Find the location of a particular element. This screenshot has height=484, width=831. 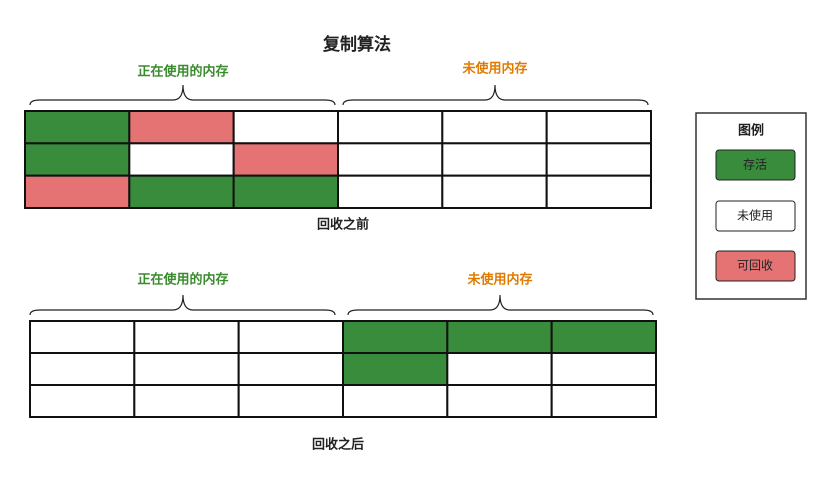

title: 复制算法 is located at coordinates (356, 44).